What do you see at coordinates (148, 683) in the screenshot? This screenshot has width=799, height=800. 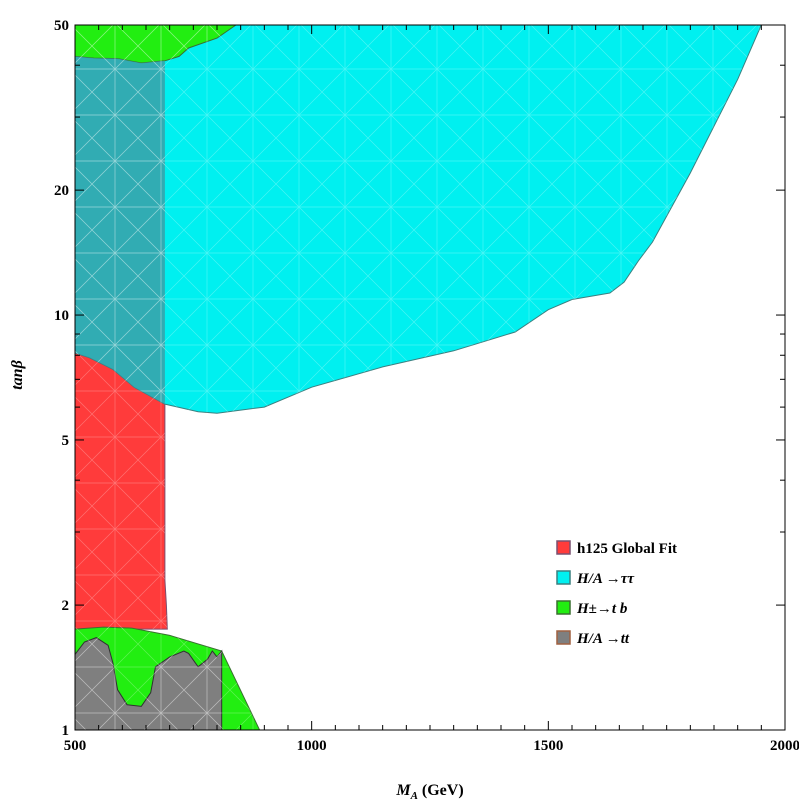 I see `mesh-h-a-tt` at bounding box center [148, 683].